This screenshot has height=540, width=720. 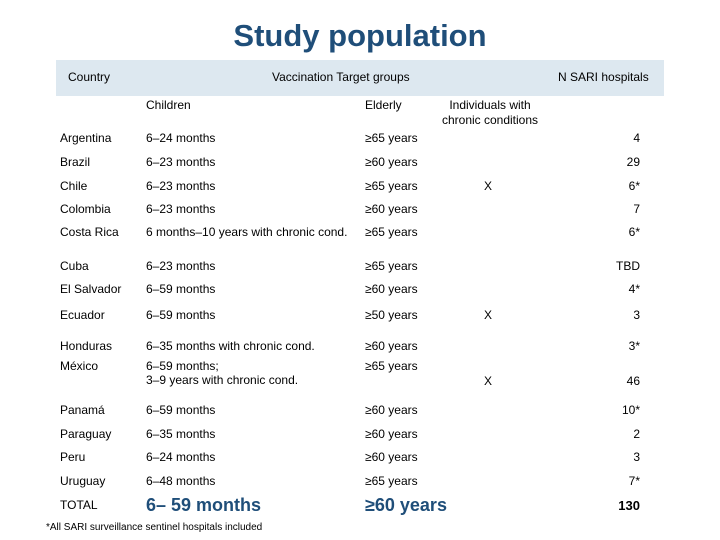 I want to click on row-hospitals: 29, so click(x=633, y=162).